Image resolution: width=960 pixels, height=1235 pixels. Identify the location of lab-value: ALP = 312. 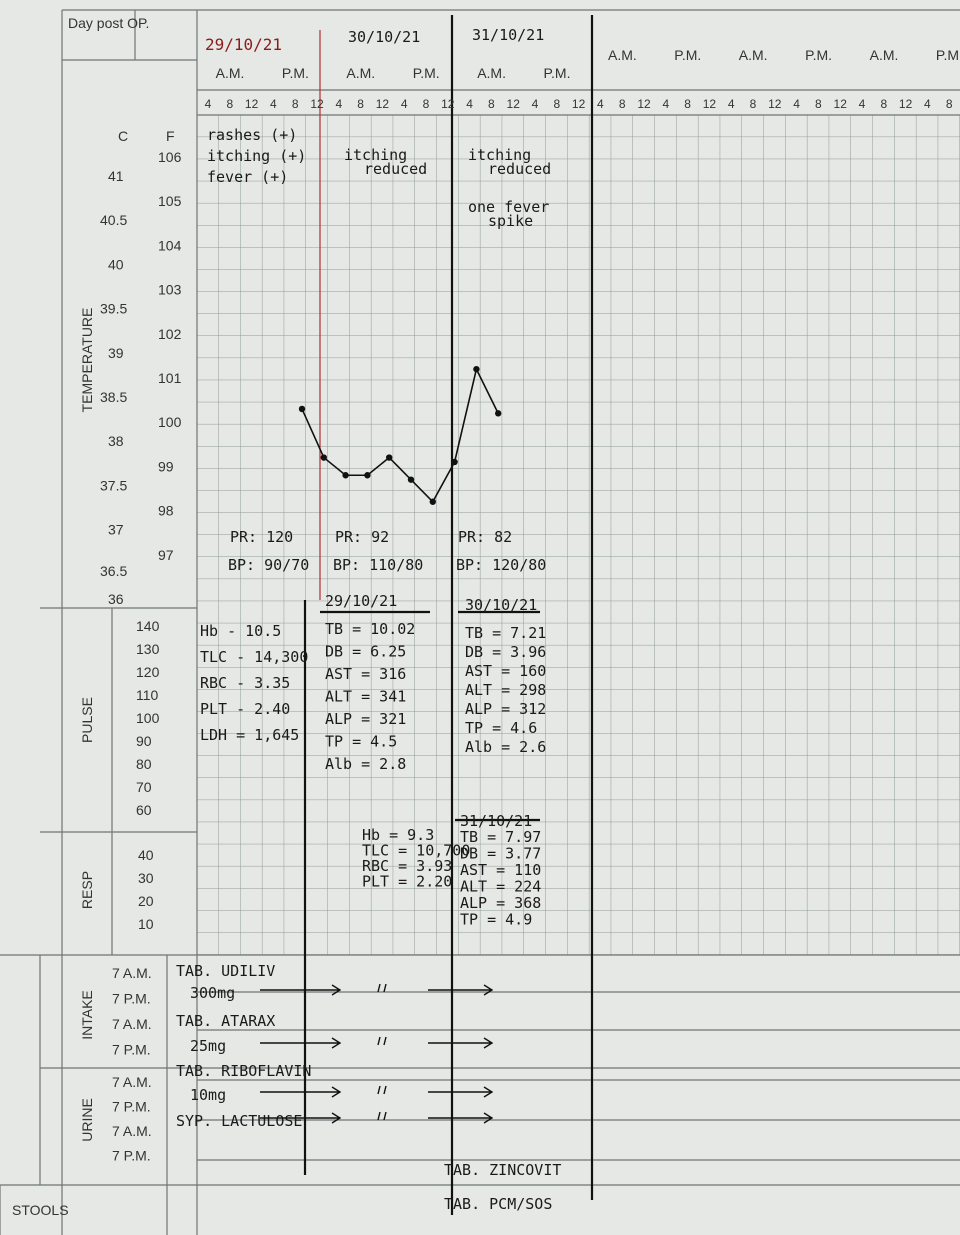
(505, 709).